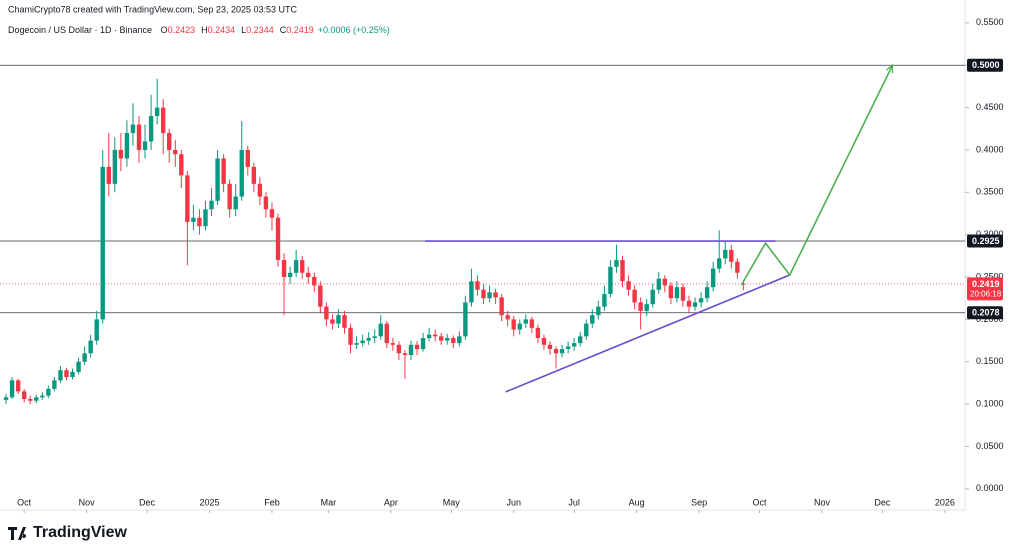 The image size is (1024, 560). Describe the element at coordinates (300, 30) in the screenshot. I see `ohlc-value: 0.2419` at that location.